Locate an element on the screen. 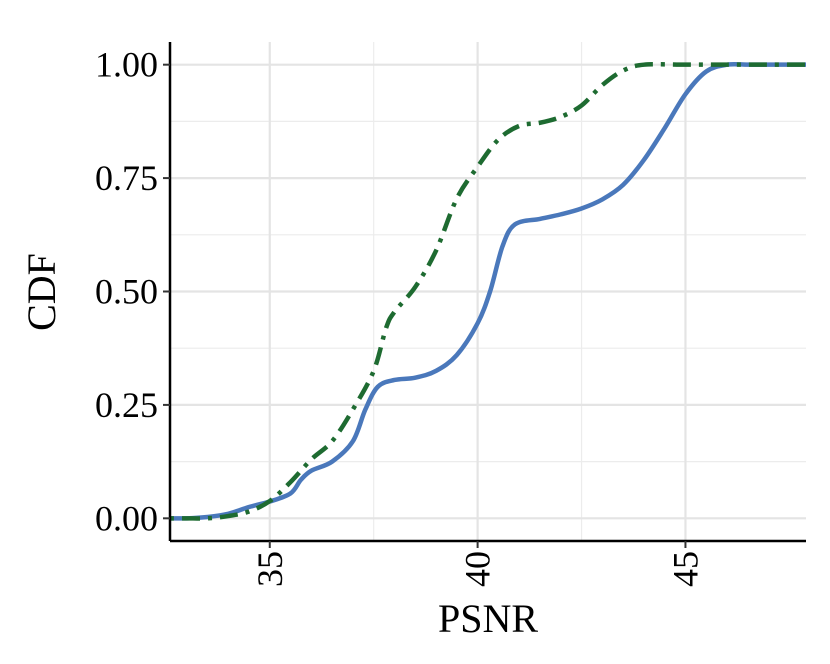 The image size is (830, 664). y-tick-label: 0.75 is located at coordinates (126, 178).